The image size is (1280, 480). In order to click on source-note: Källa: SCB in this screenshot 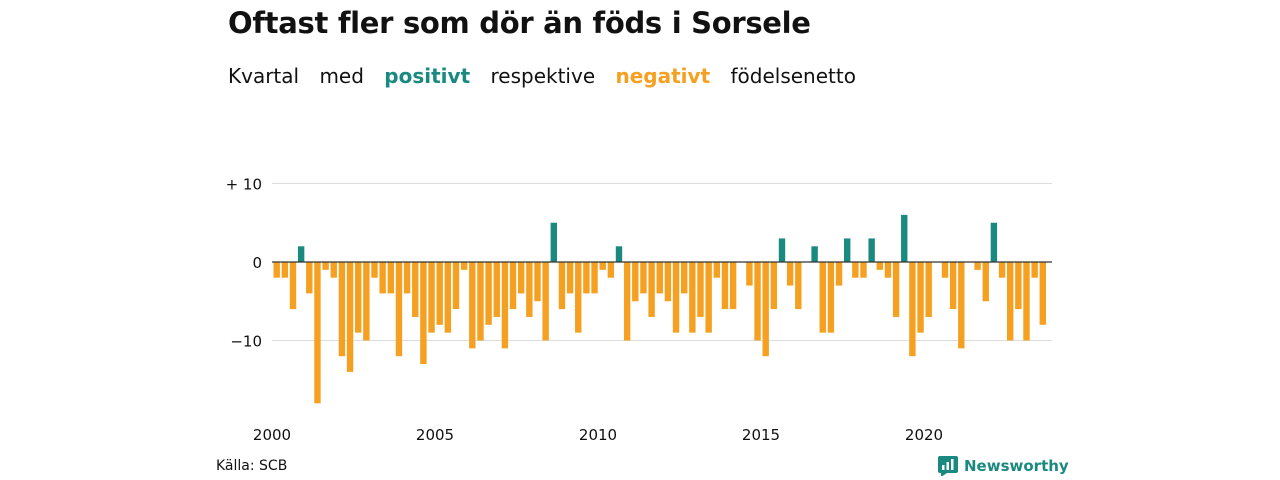, I will do `click(252, 466)`.